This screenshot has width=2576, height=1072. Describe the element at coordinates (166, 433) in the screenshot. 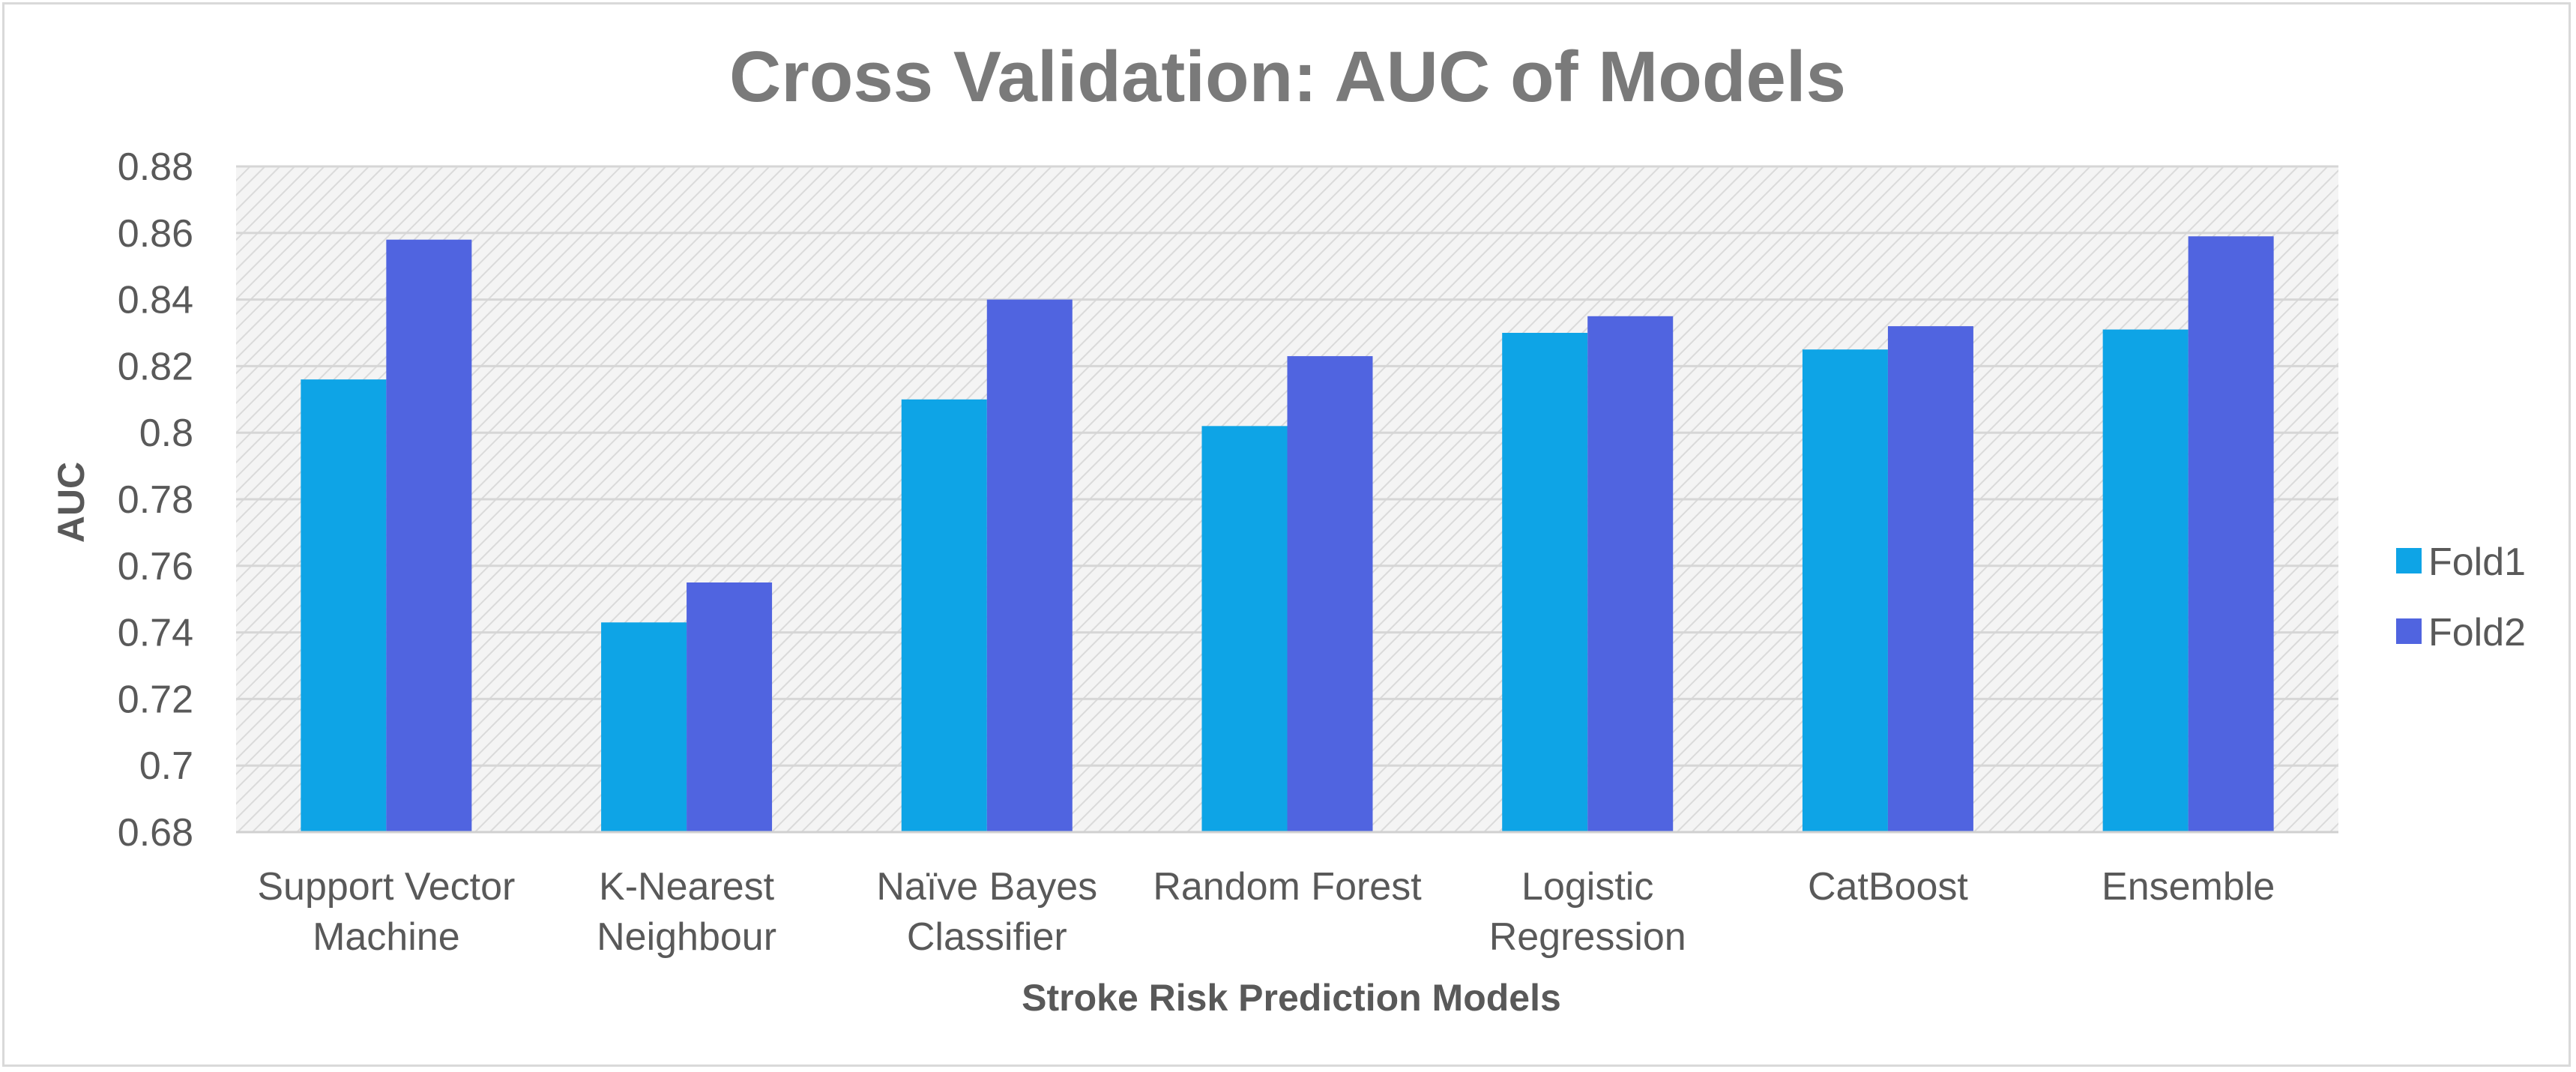

I see `y-tick-label: 0.8` at that location.